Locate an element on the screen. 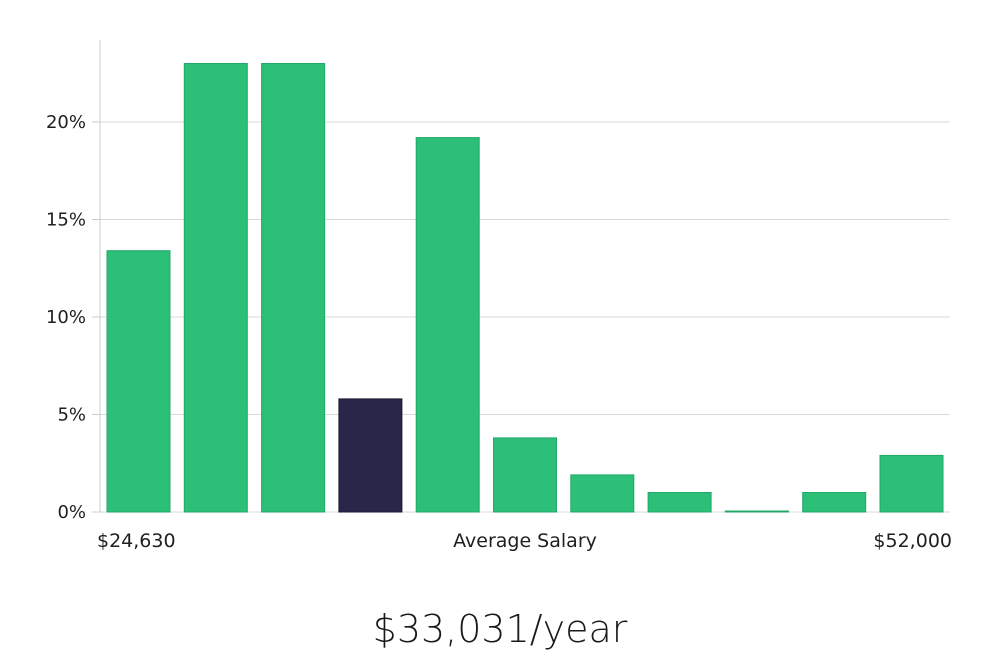  y-axis-ticks: 0% 5% 10% 15% 20% is located at coordinates (73, 317).